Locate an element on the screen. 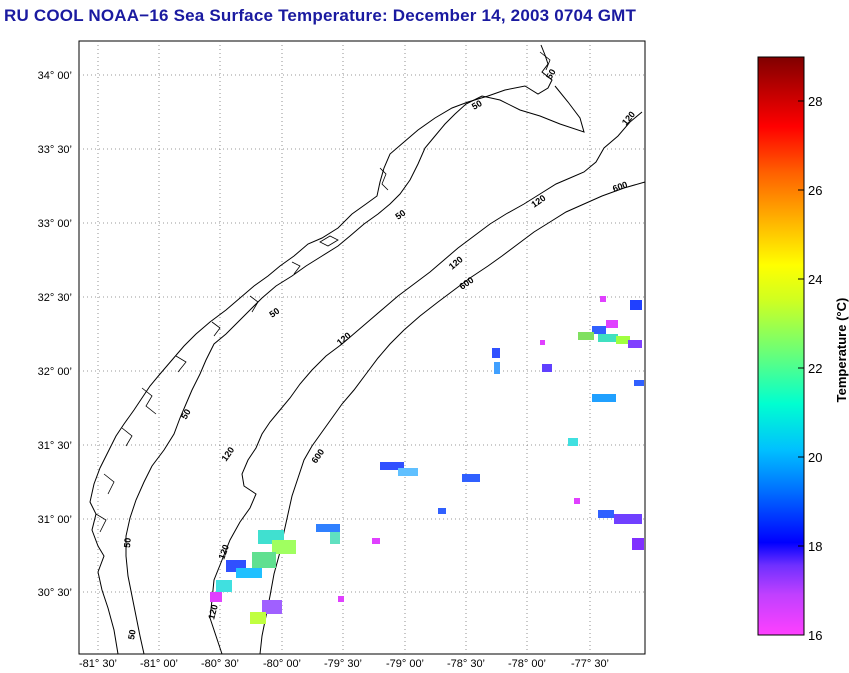  lat-label: 32° 00’ is located at coordinates (55, 372).